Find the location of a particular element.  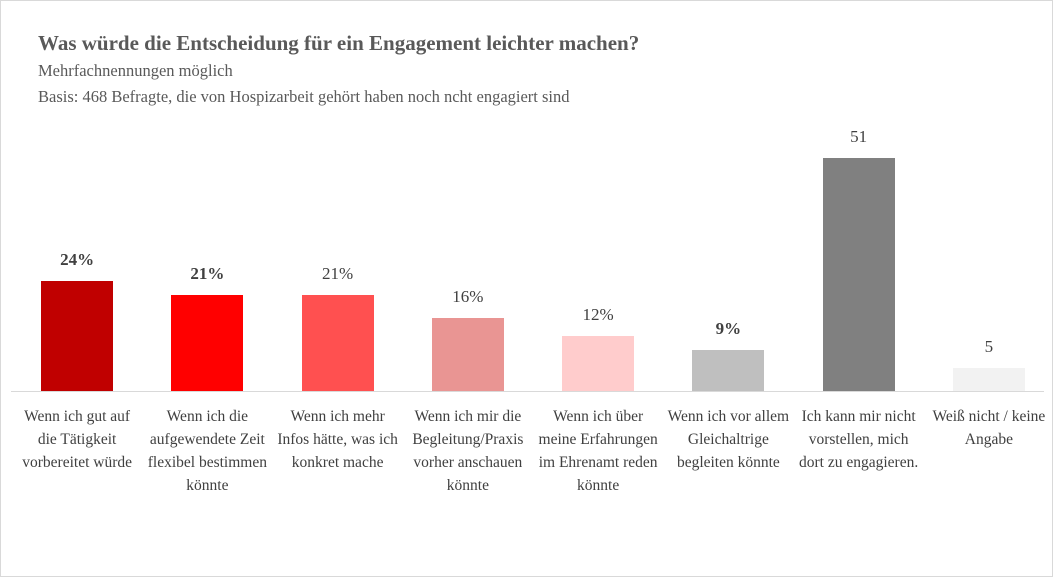

axis-line is located at coordinates (527, 391).